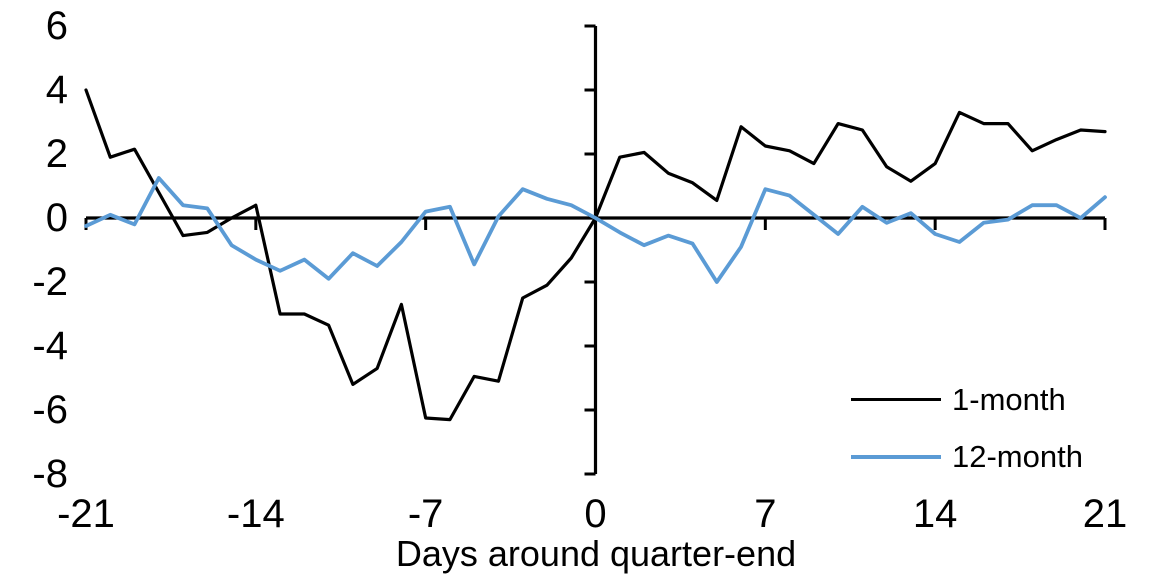  I want to click on y-tick-label--4: -4, so click(50, 346).